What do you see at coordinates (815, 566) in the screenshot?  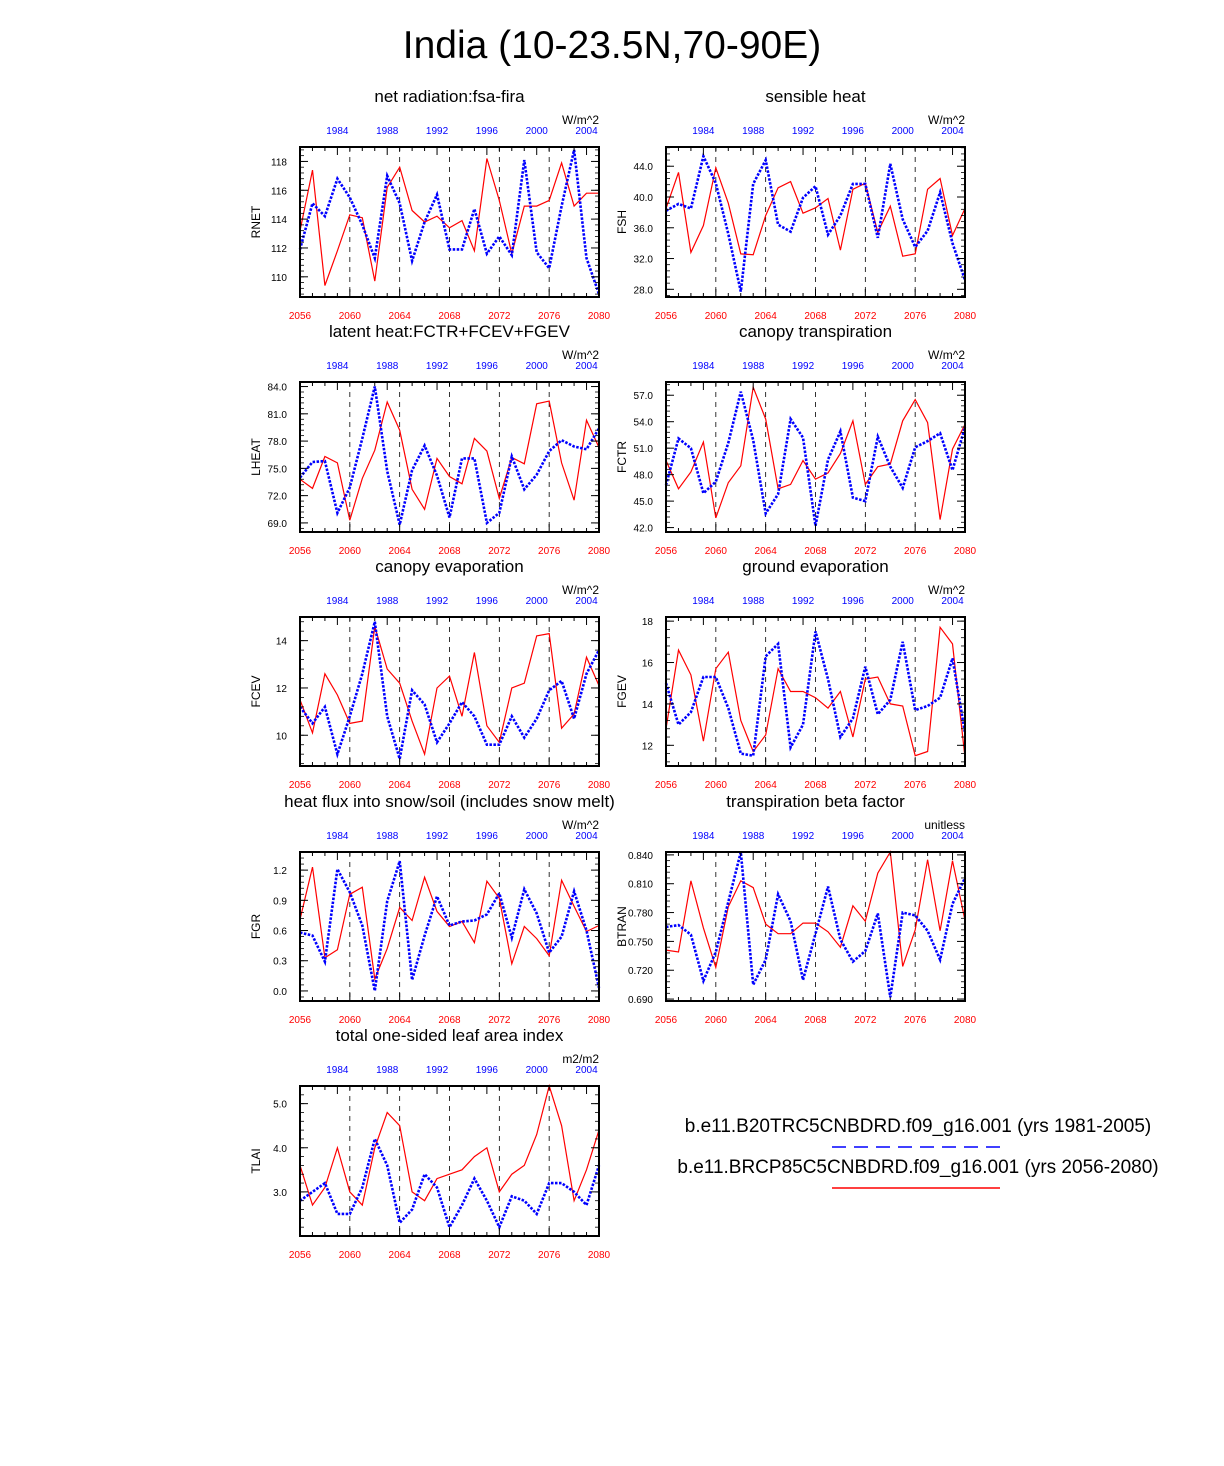 I see `panel-title: ground evaporation` at bounding box center [815, 566].